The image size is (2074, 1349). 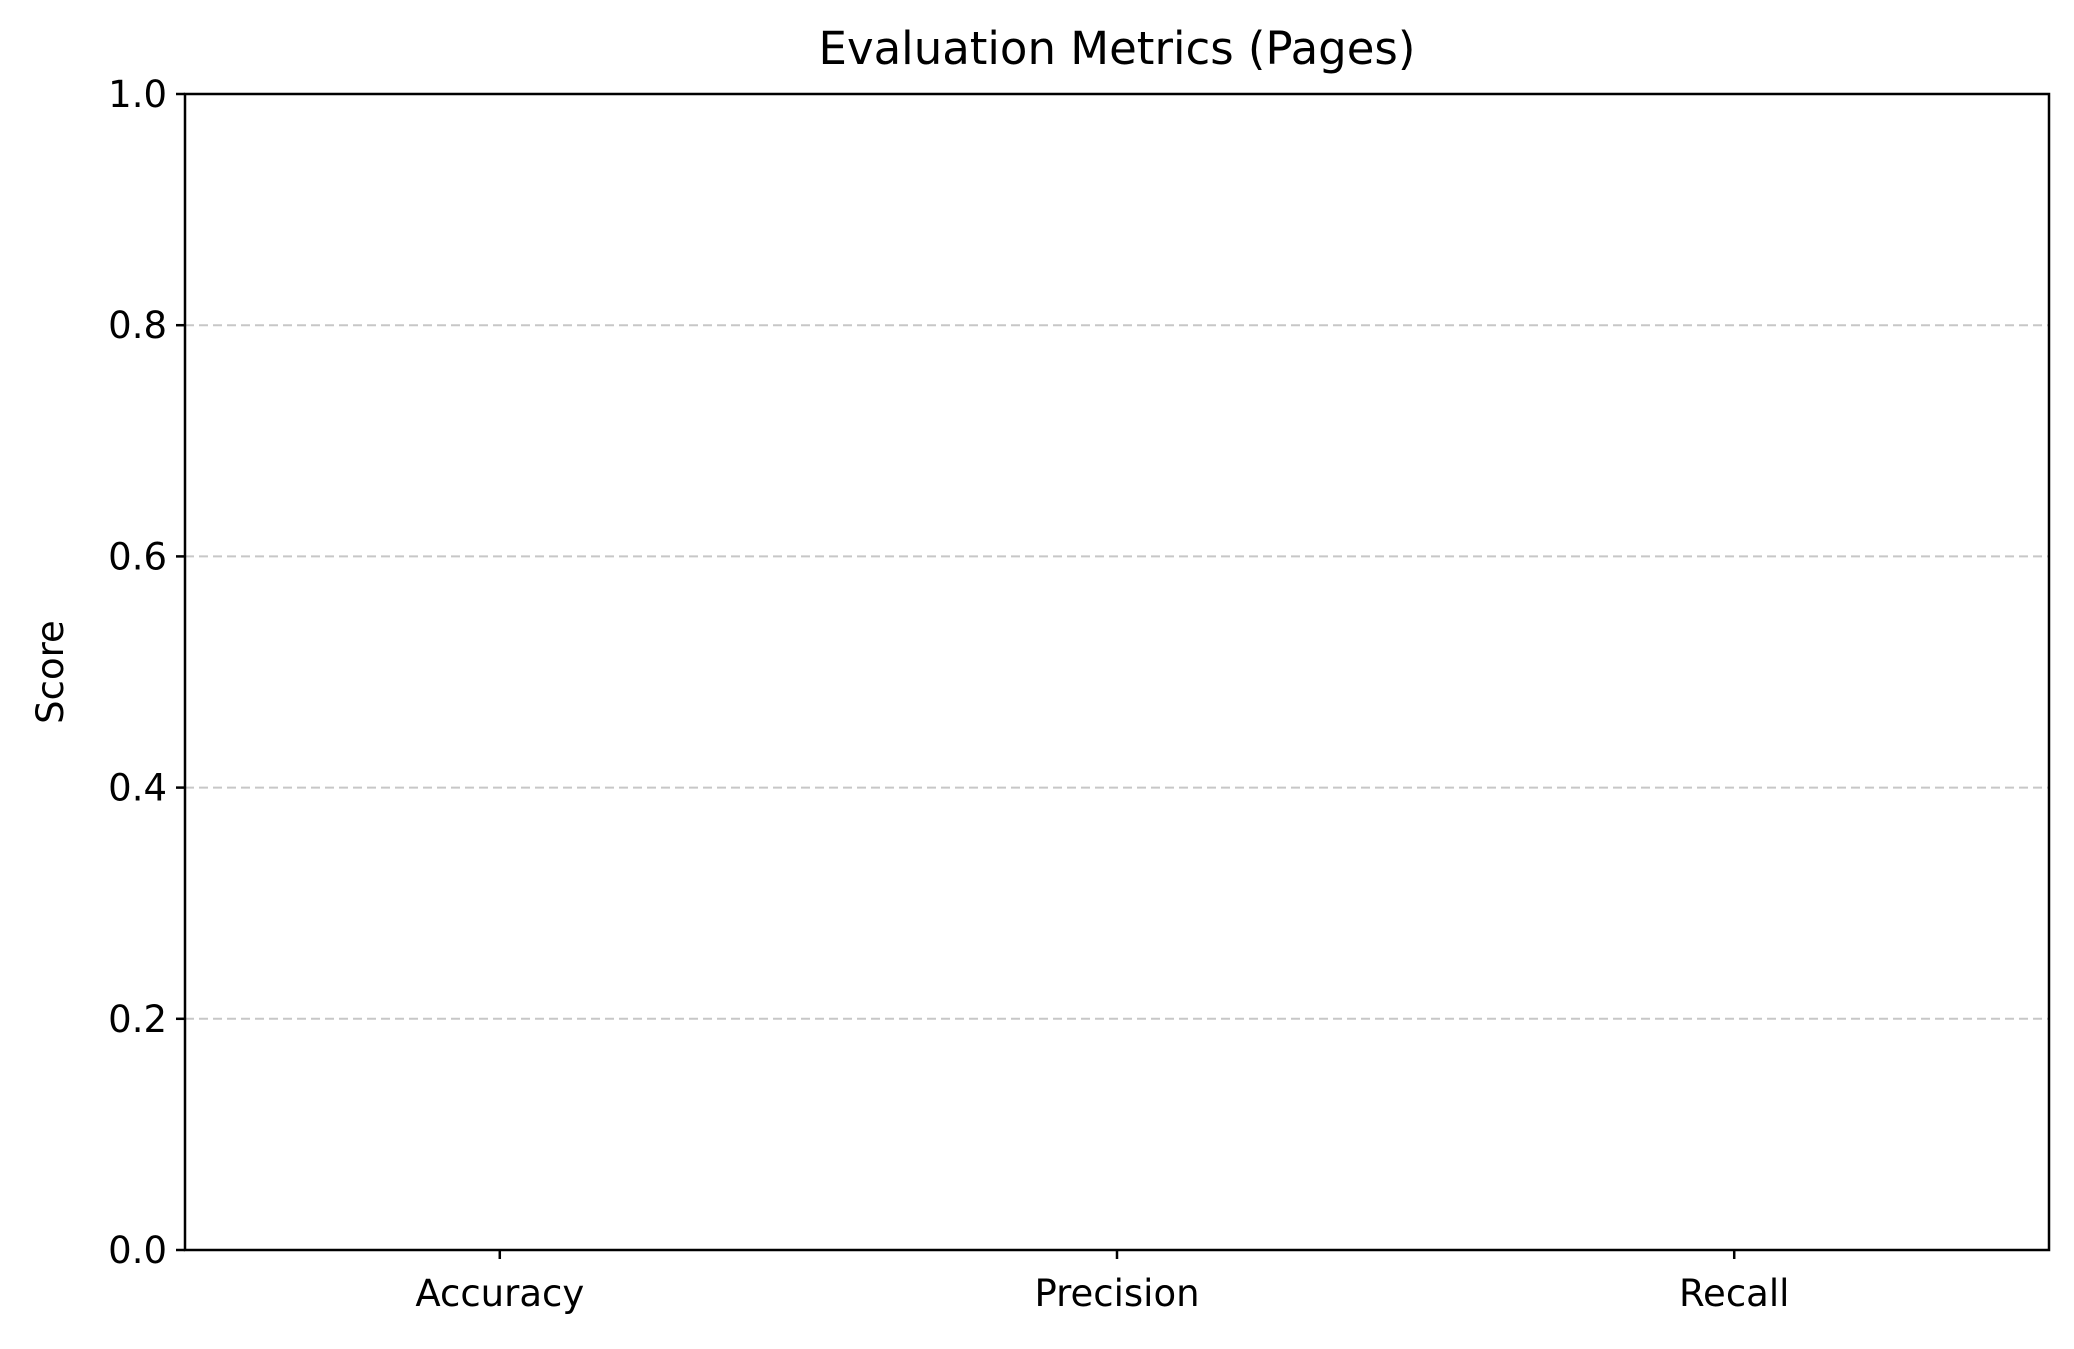 What do you see at coordinates (137, 556) in the screenshot?
I see `y-tick-label: 0.6` at bounding box center [137, 556].